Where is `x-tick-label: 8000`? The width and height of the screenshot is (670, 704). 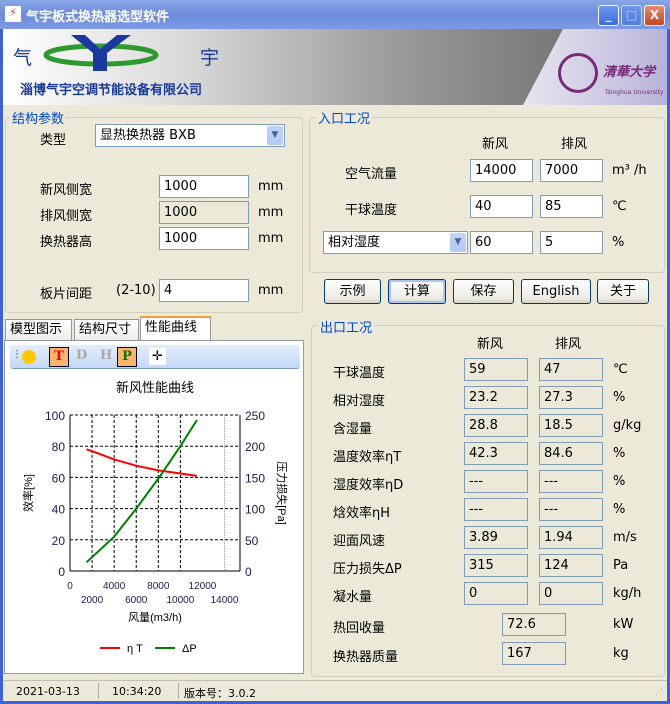 x-tick-label: 8000 is located at coordinates (158, 586).